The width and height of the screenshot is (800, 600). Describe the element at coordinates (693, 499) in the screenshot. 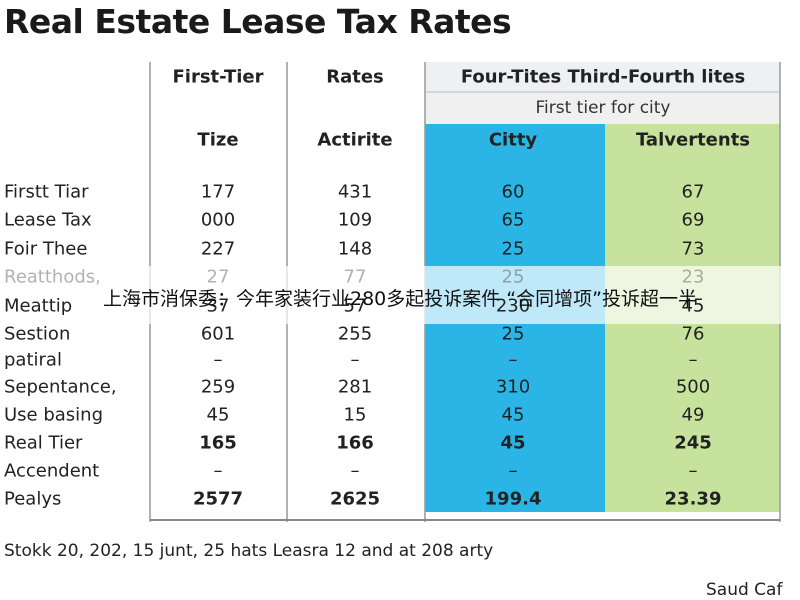

I see `table-cell: 23.39` at that location.